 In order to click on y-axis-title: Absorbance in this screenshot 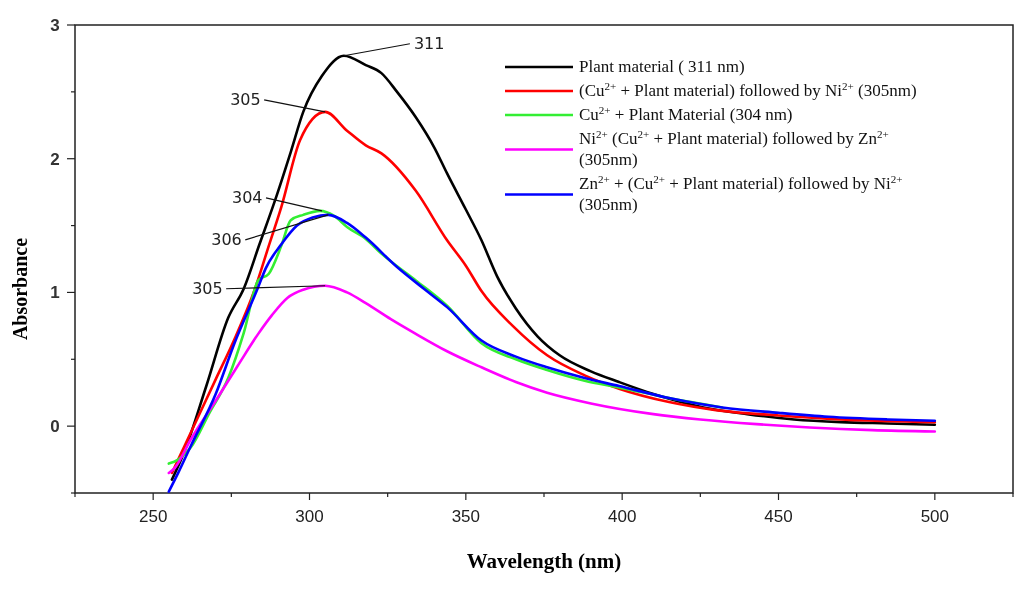, I will do `click(20, 289)`.